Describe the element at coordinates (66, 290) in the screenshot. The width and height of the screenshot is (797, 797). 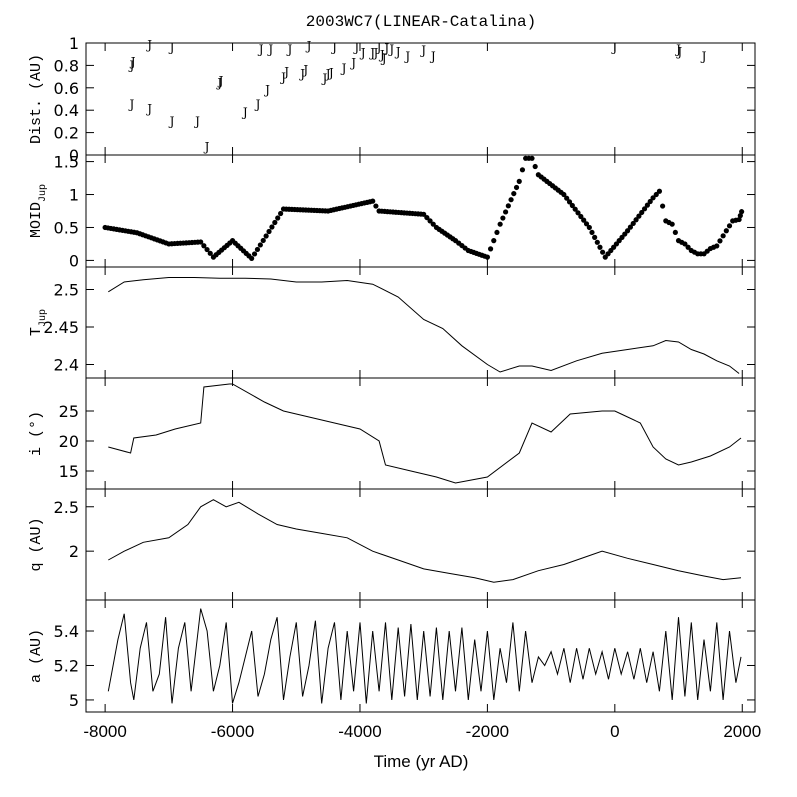
I see `y-tick-label-tjup: 2.5` at that location.